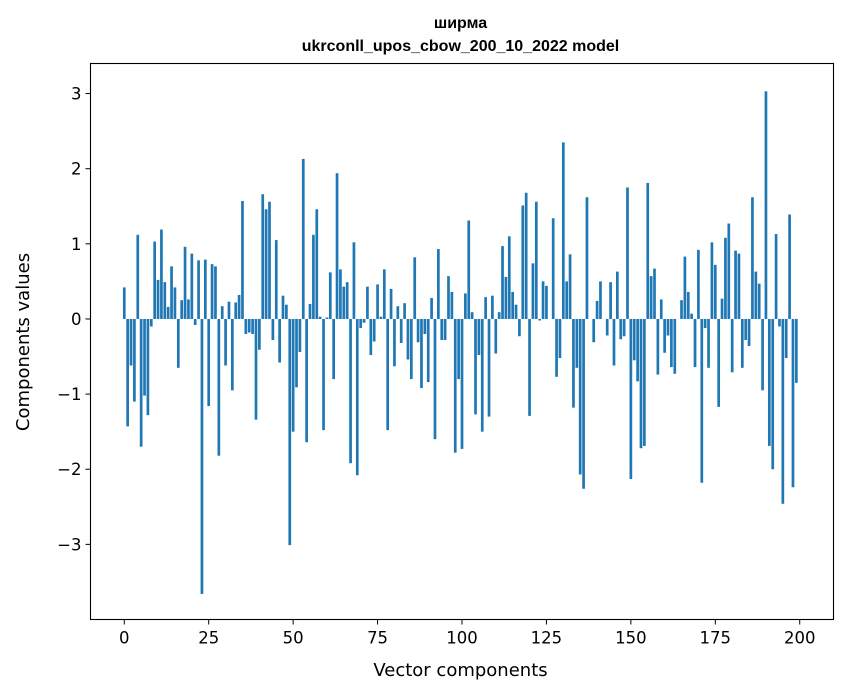 This screenshot has height=696, width=847. What do you see at coordinates (69, 544) in the screenshot?
I see `y-tick-label: −3` at bounding box center [69, 544].